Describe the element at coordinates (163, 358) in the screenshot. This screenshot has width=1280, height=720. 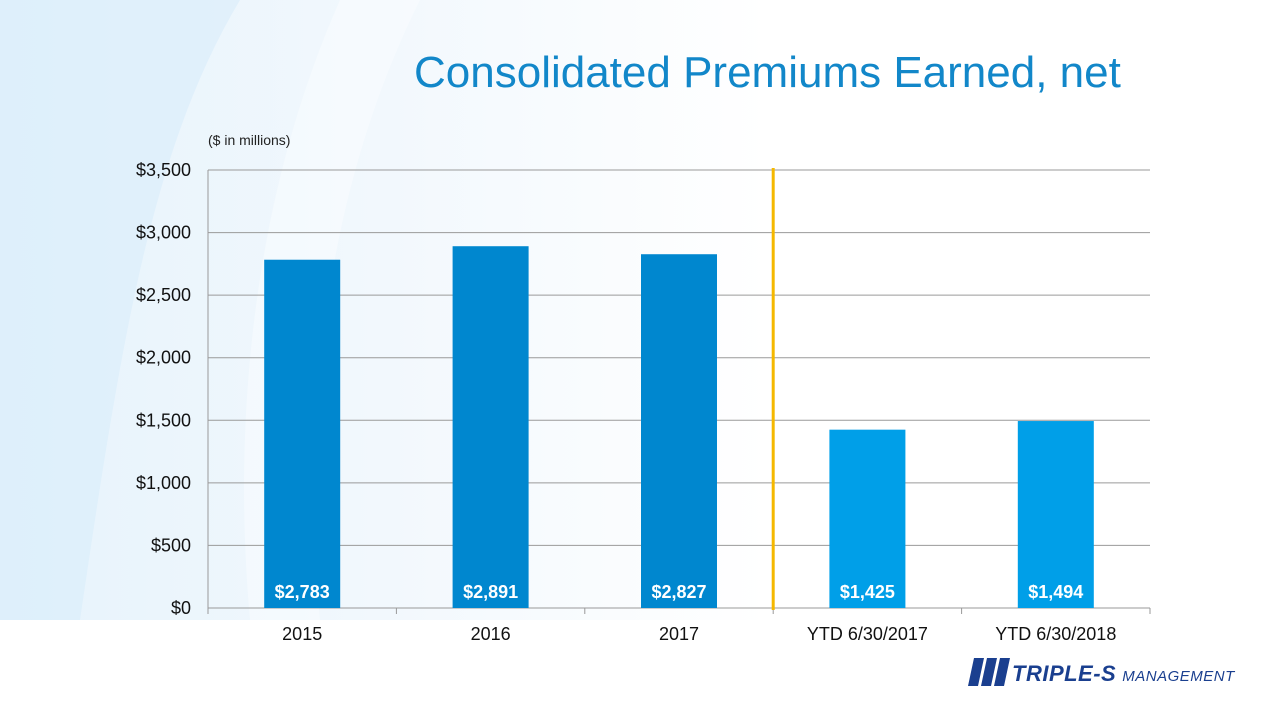
I see `y-tick-label: $2,000` at that location.